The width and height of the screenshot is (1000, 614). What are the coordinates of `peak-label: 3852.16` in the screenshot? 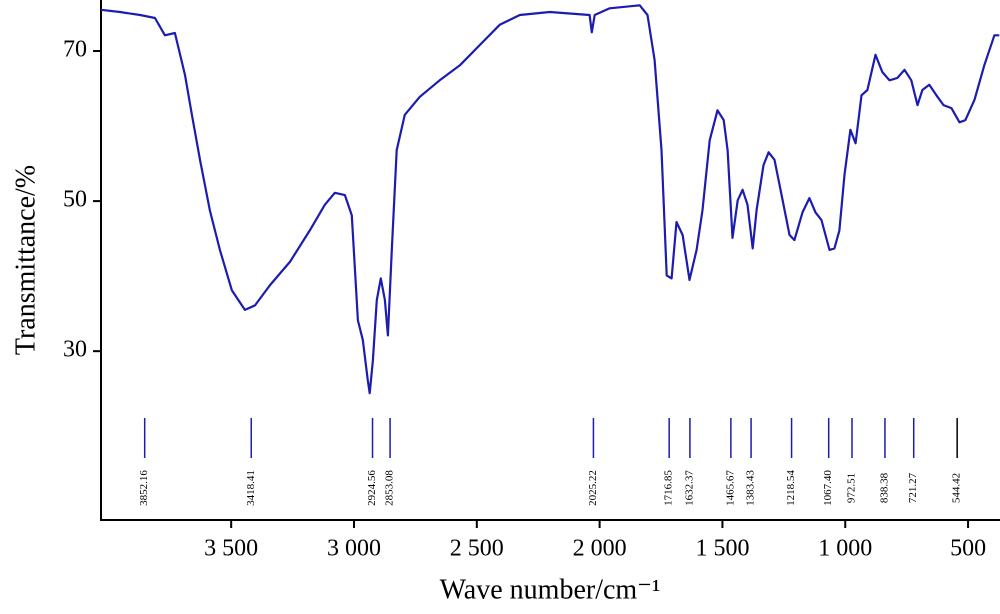 It's located at (144, 488).